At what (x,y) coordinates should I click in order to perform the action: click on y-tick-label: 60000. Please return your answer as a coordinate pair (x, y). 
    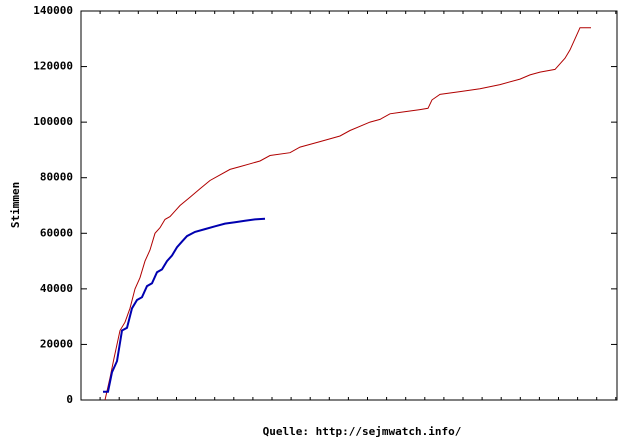
    Looking at the image, I should click on (56, 232).